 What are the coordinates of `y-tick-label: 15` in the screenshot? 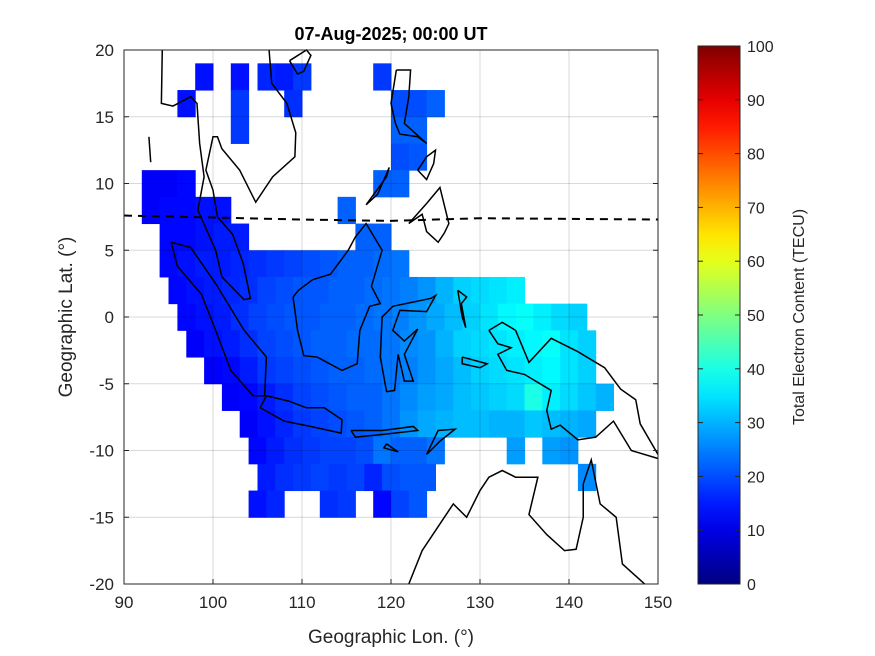 It's located at (104, 117).